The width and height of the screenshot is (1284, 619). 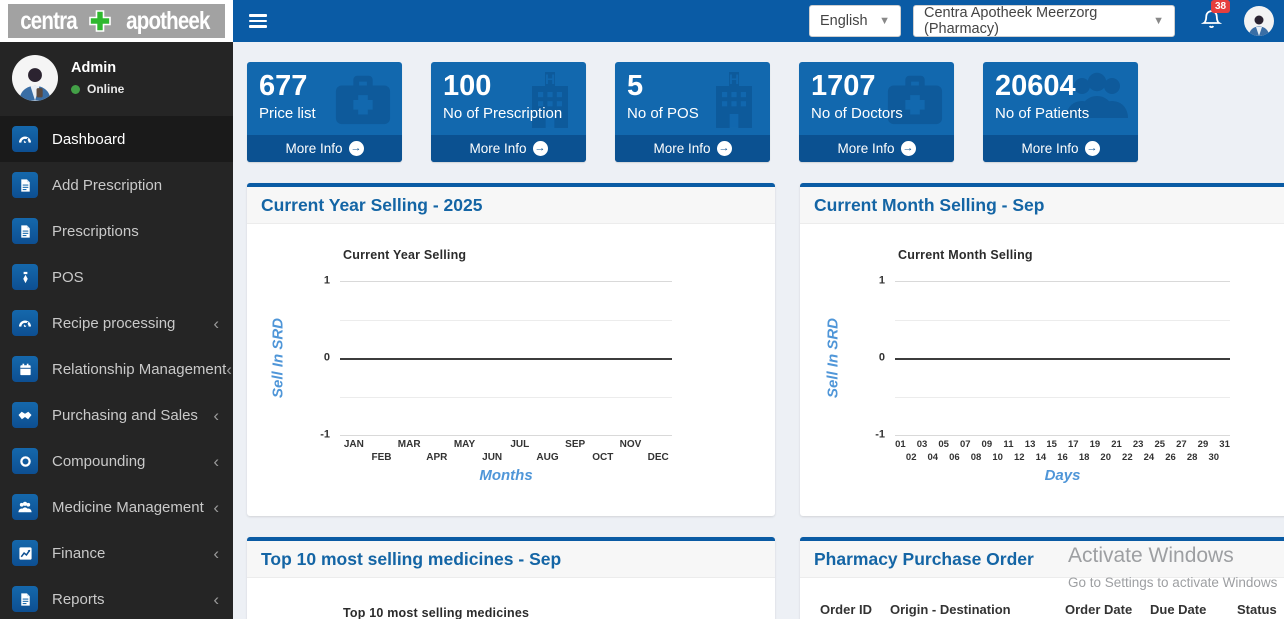 What do you see at coordinates (663, 114) in the screenshot?
I see `stat-label: No of POS` at bounding box center [663, 114].